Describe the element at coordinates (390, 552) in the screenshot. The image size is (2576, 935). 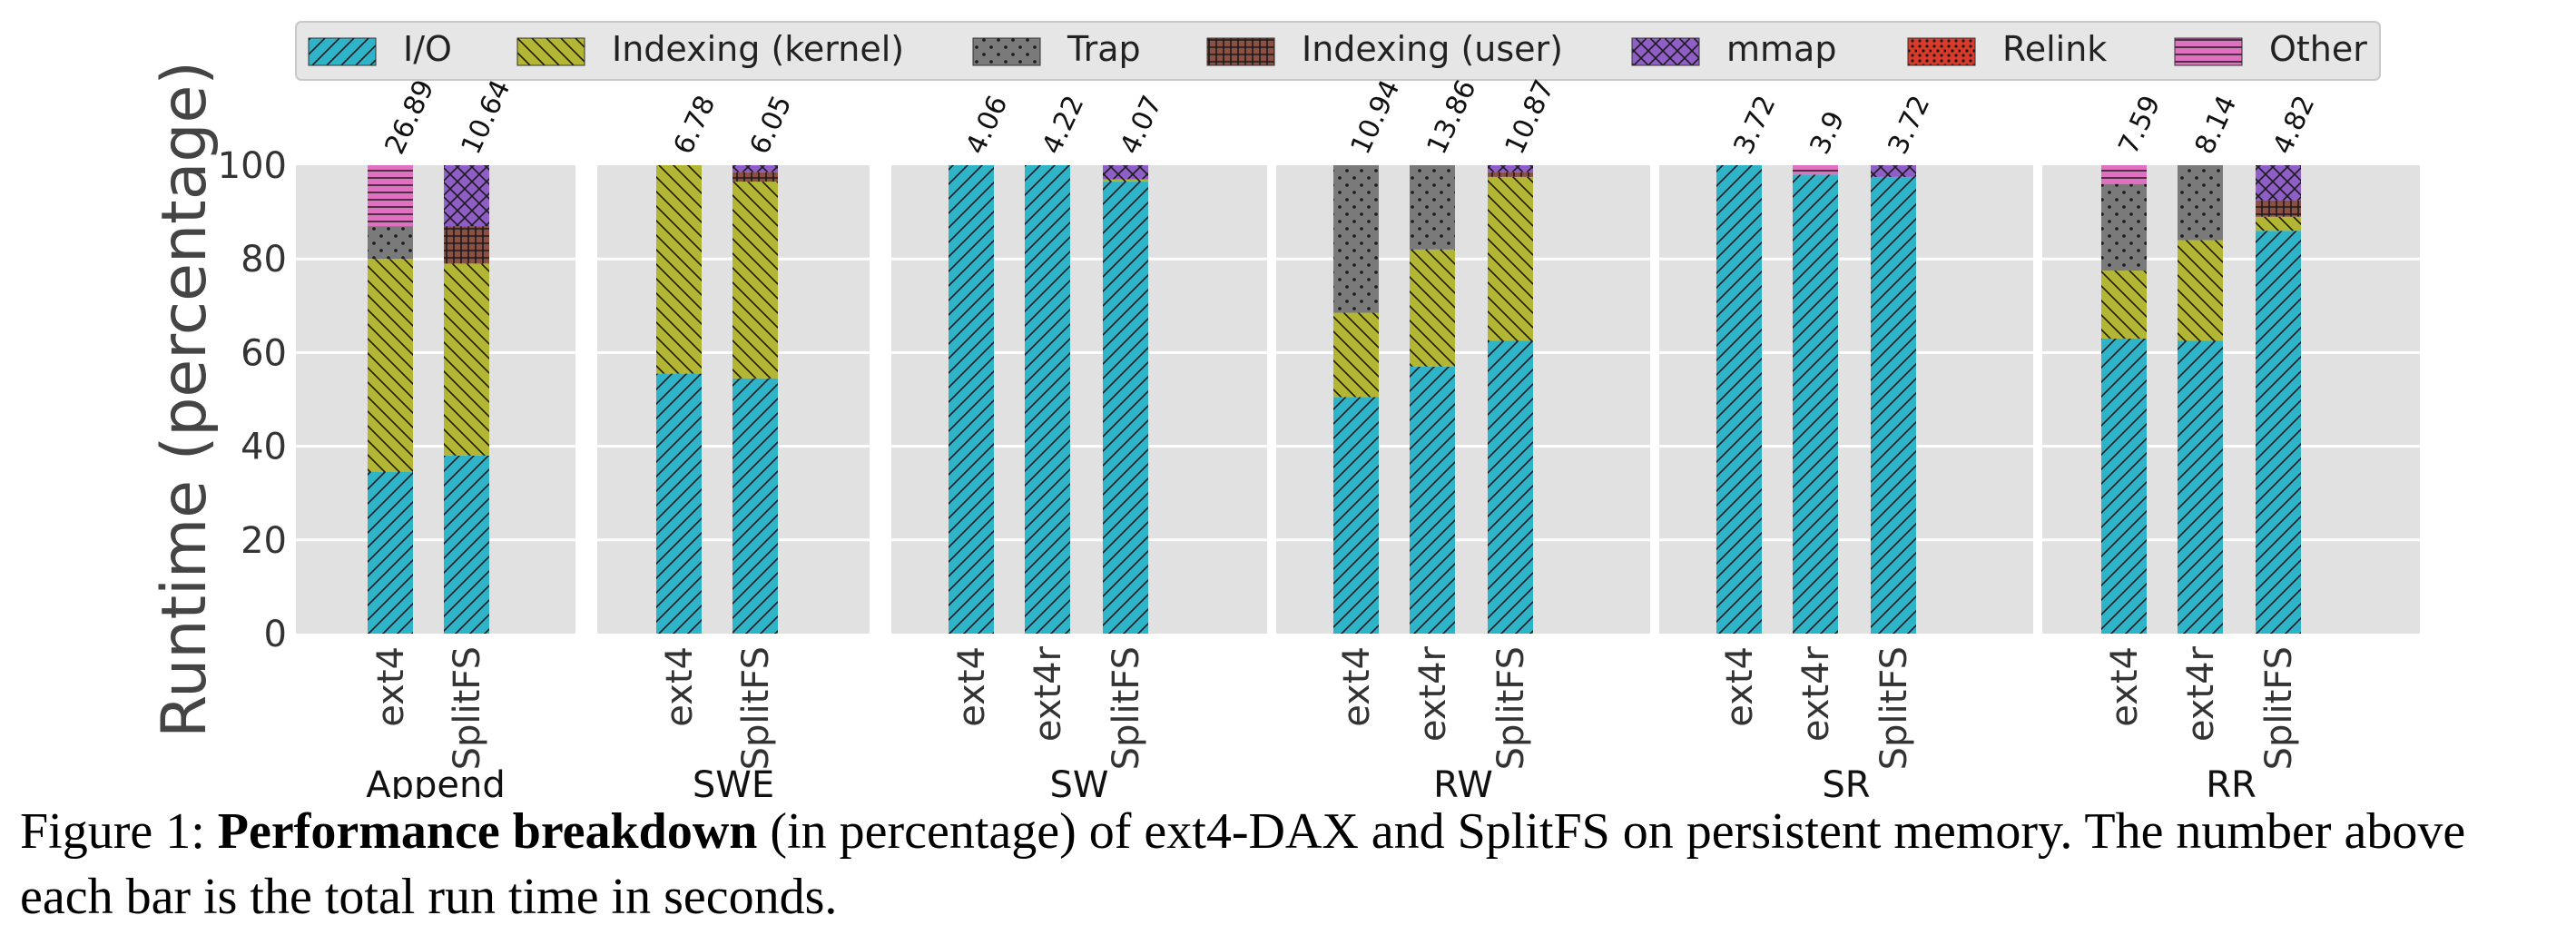
I see `bar-segment-append-ext4-i-o` at that location.